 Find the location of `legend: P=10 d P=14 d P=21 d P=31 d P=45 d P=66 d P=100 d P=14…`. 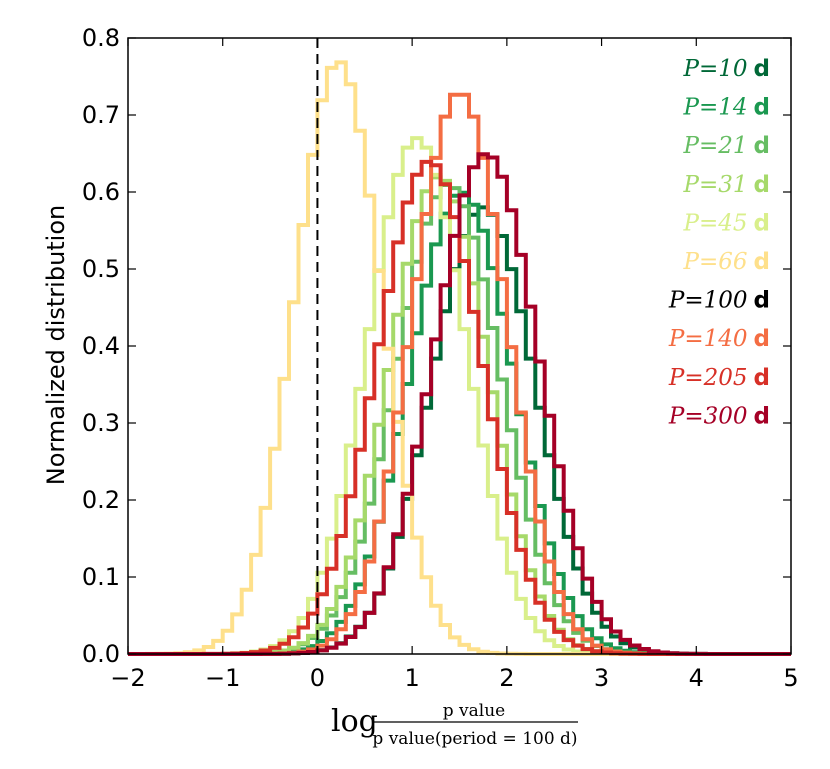

legend: P=10 d P=14 d P=21 d P=31 d P=45 d P=66 d P=100 d P=14… is located at coordinates (719, 242).